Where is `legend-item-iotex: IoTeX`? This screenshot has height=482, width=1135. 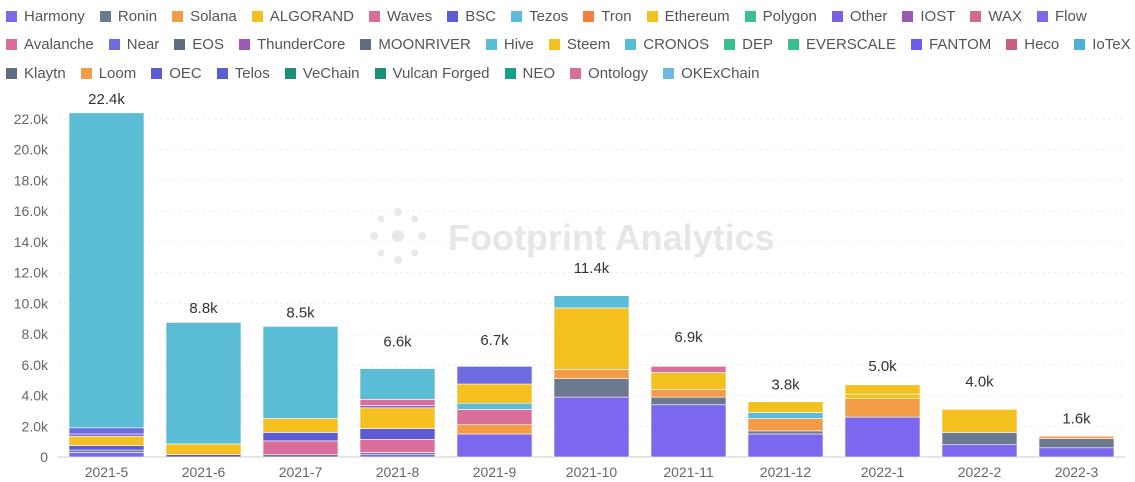
legend-item-iotex: IoTeX is located at coordinates (1102, 44).